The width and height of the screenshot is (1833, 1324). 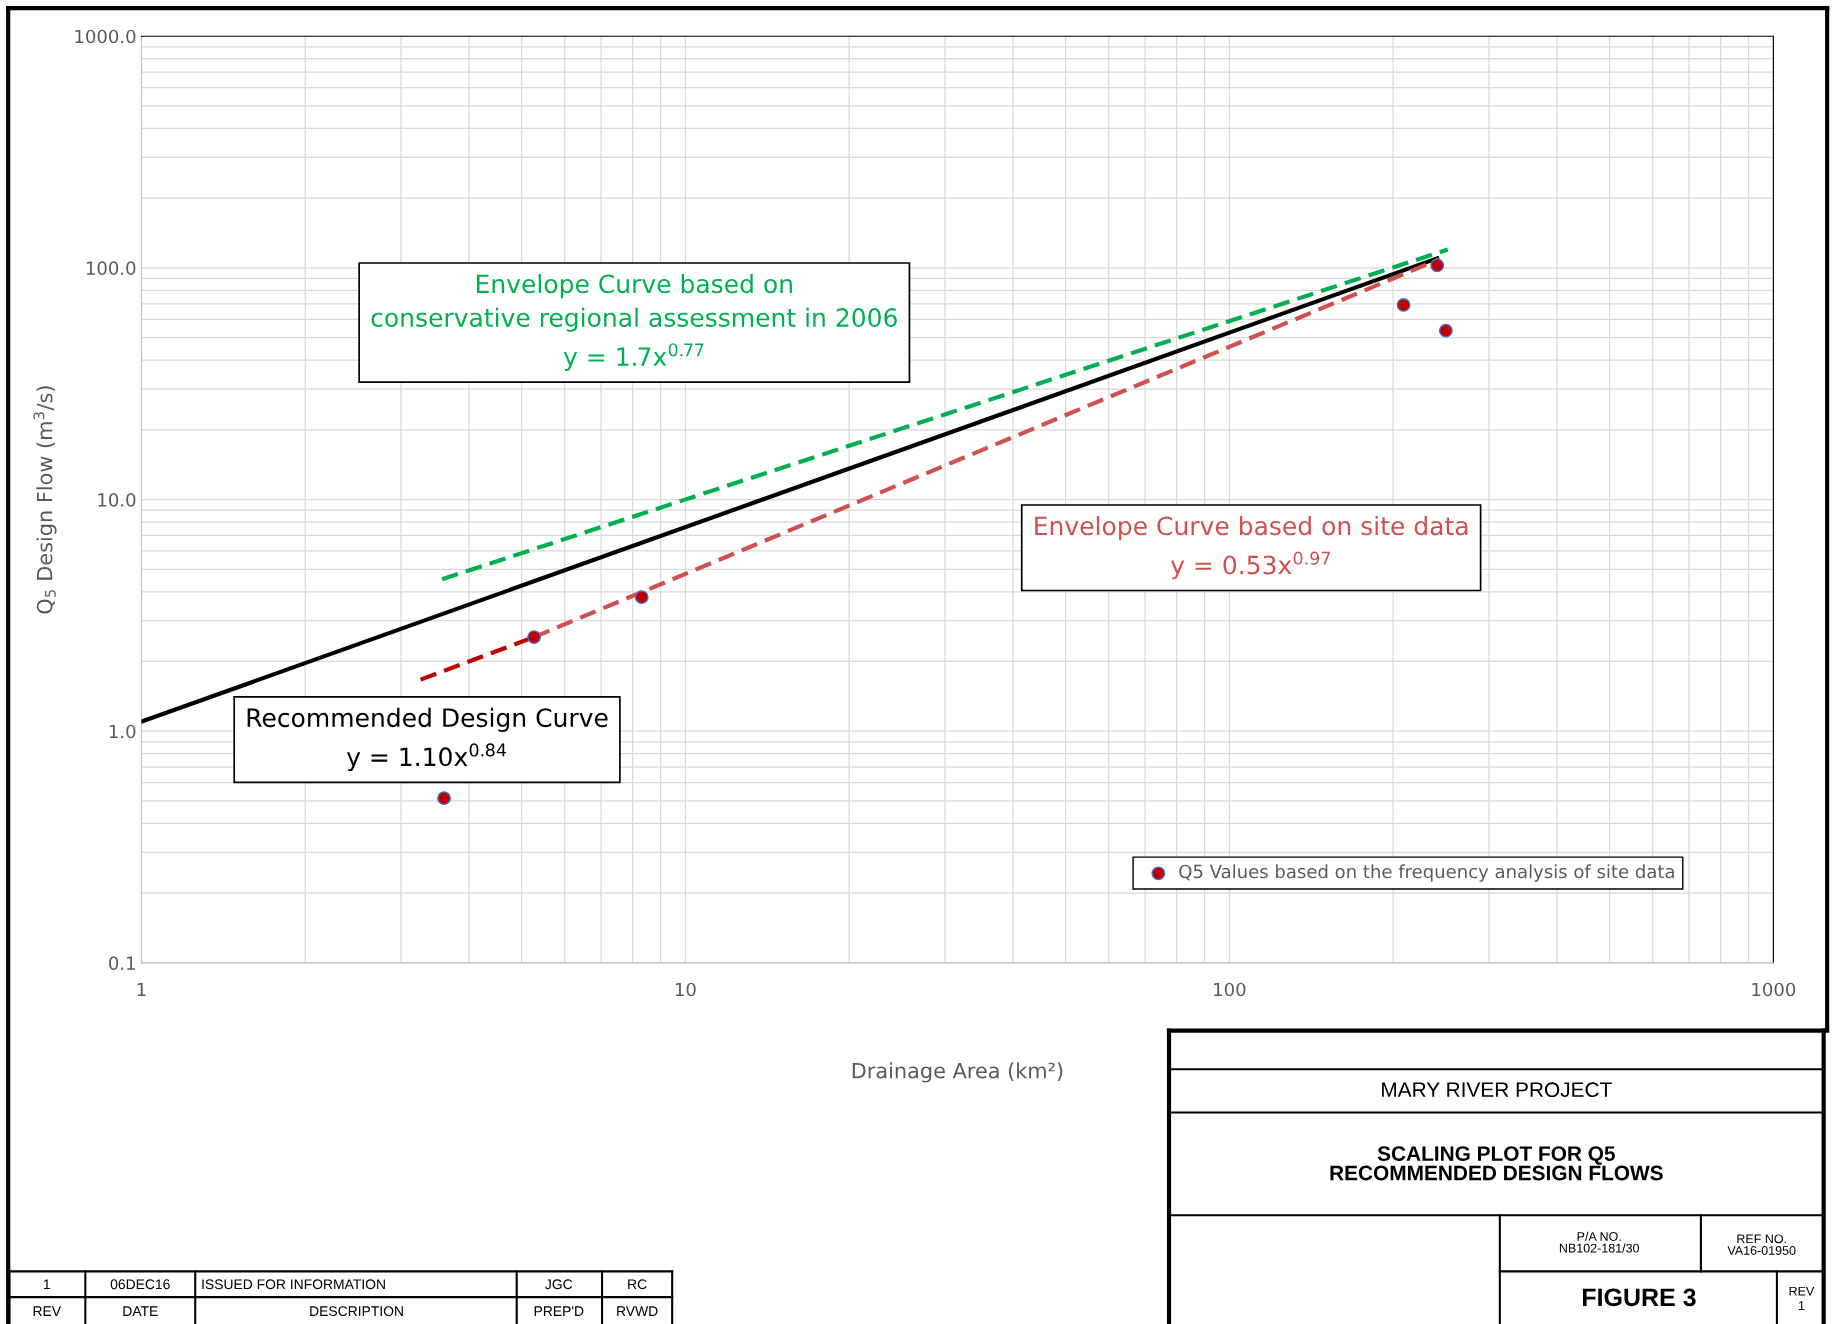 I want to click on text: Envelope Curve based on site data y = 0.53x$^{0.97}$, so click(x=1251, y=547).